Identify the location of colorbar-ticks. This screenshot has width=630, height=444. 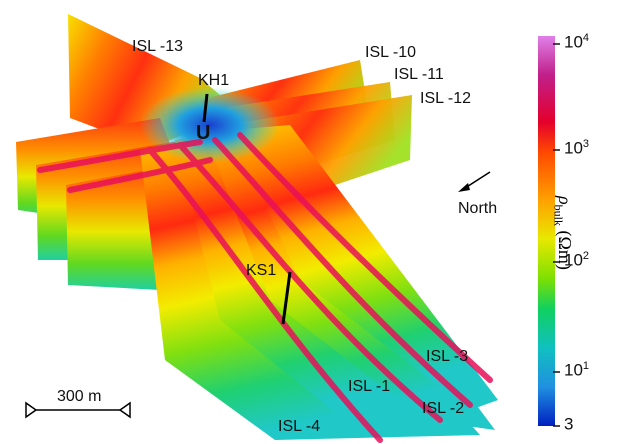
(556, 235).